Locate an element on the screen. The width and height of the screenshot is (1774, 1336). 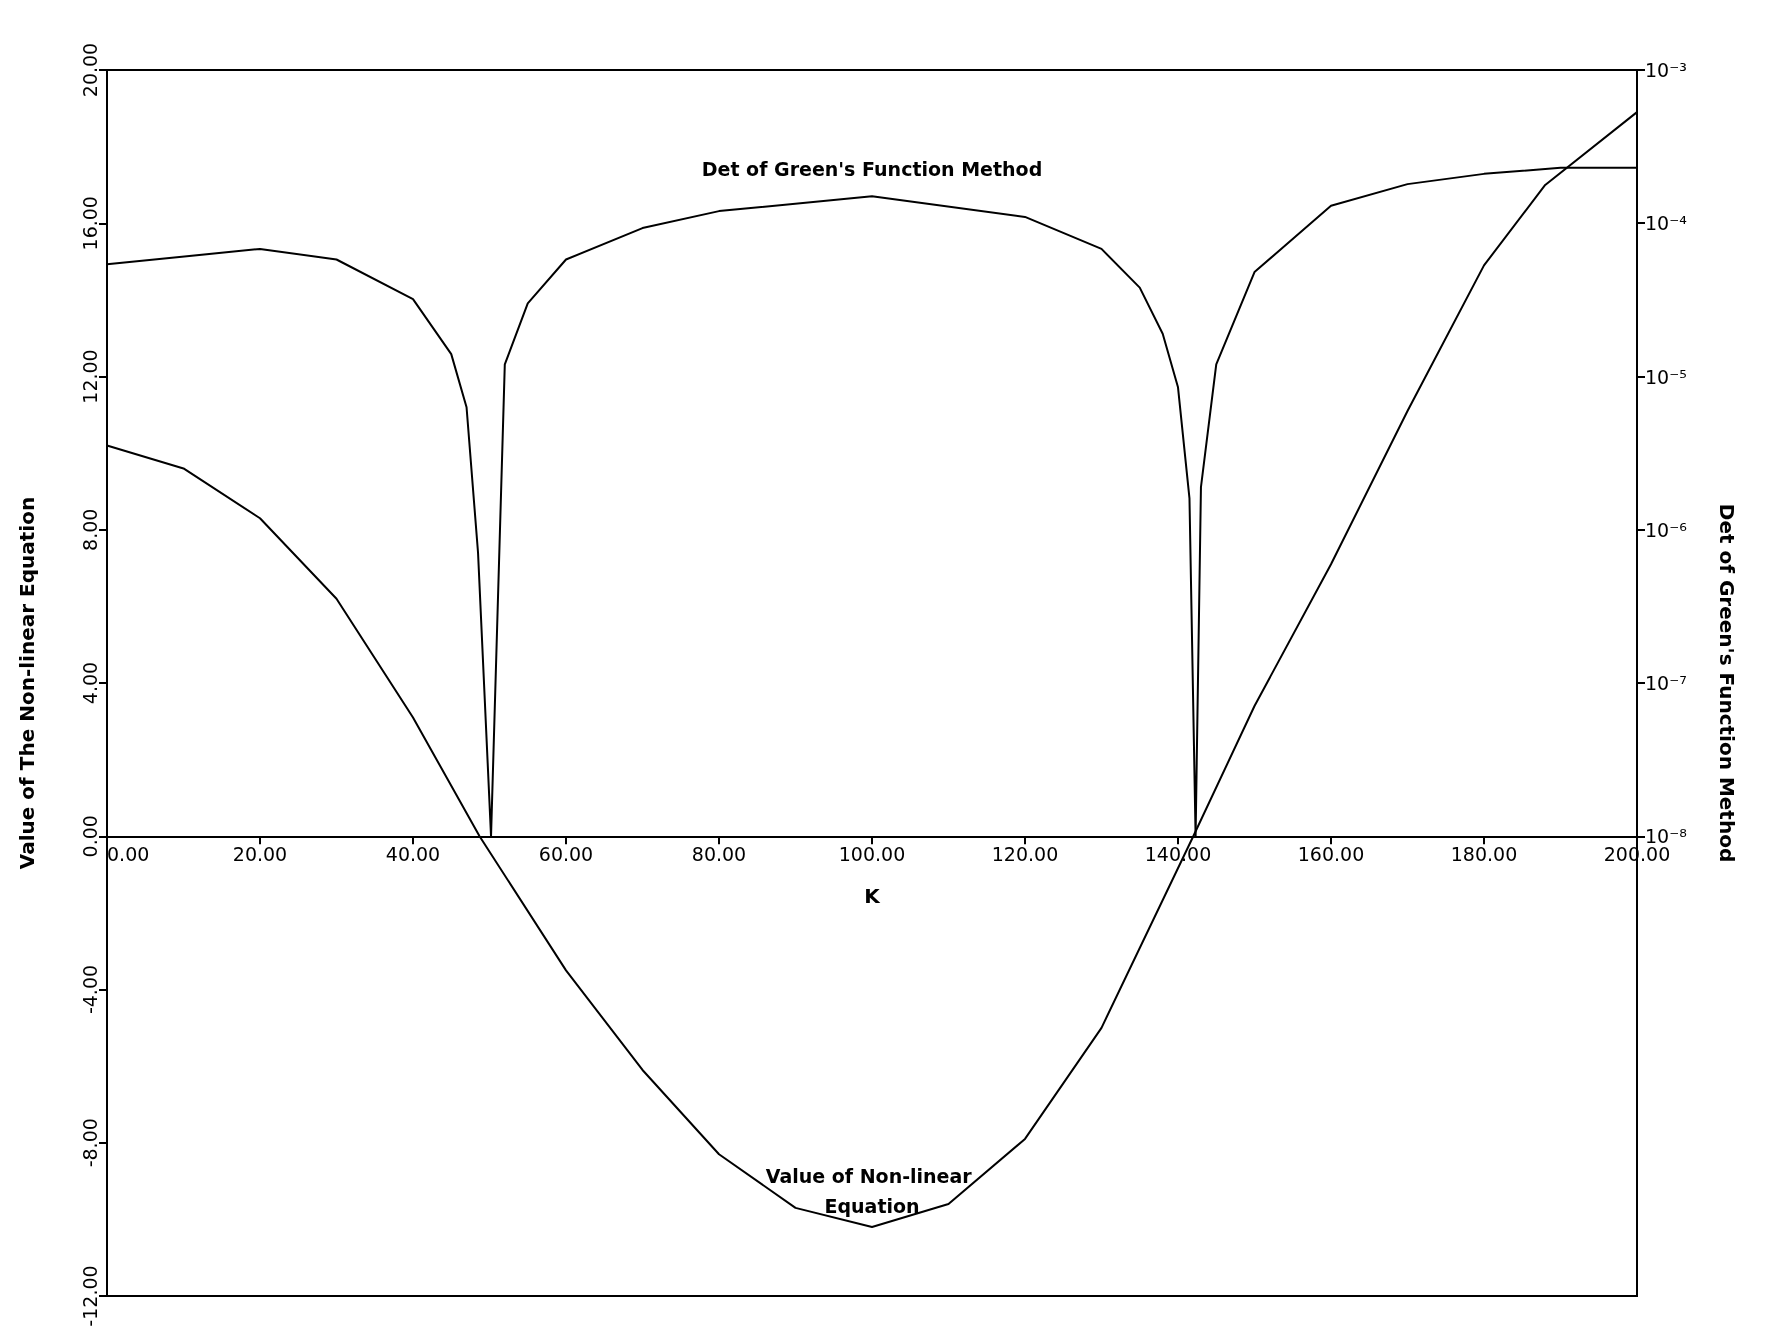
y-tick-label: 12.00 is located at coordinates (89, 376).